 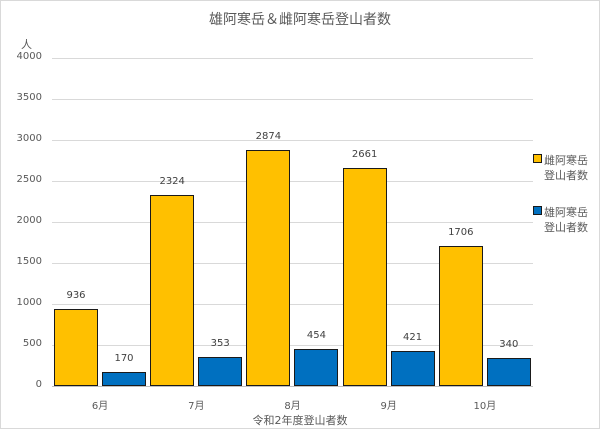 What do you see at coordinates (509, 345) in the screenshot?
I see `data-label: 340` at bounding box center [509, 345].